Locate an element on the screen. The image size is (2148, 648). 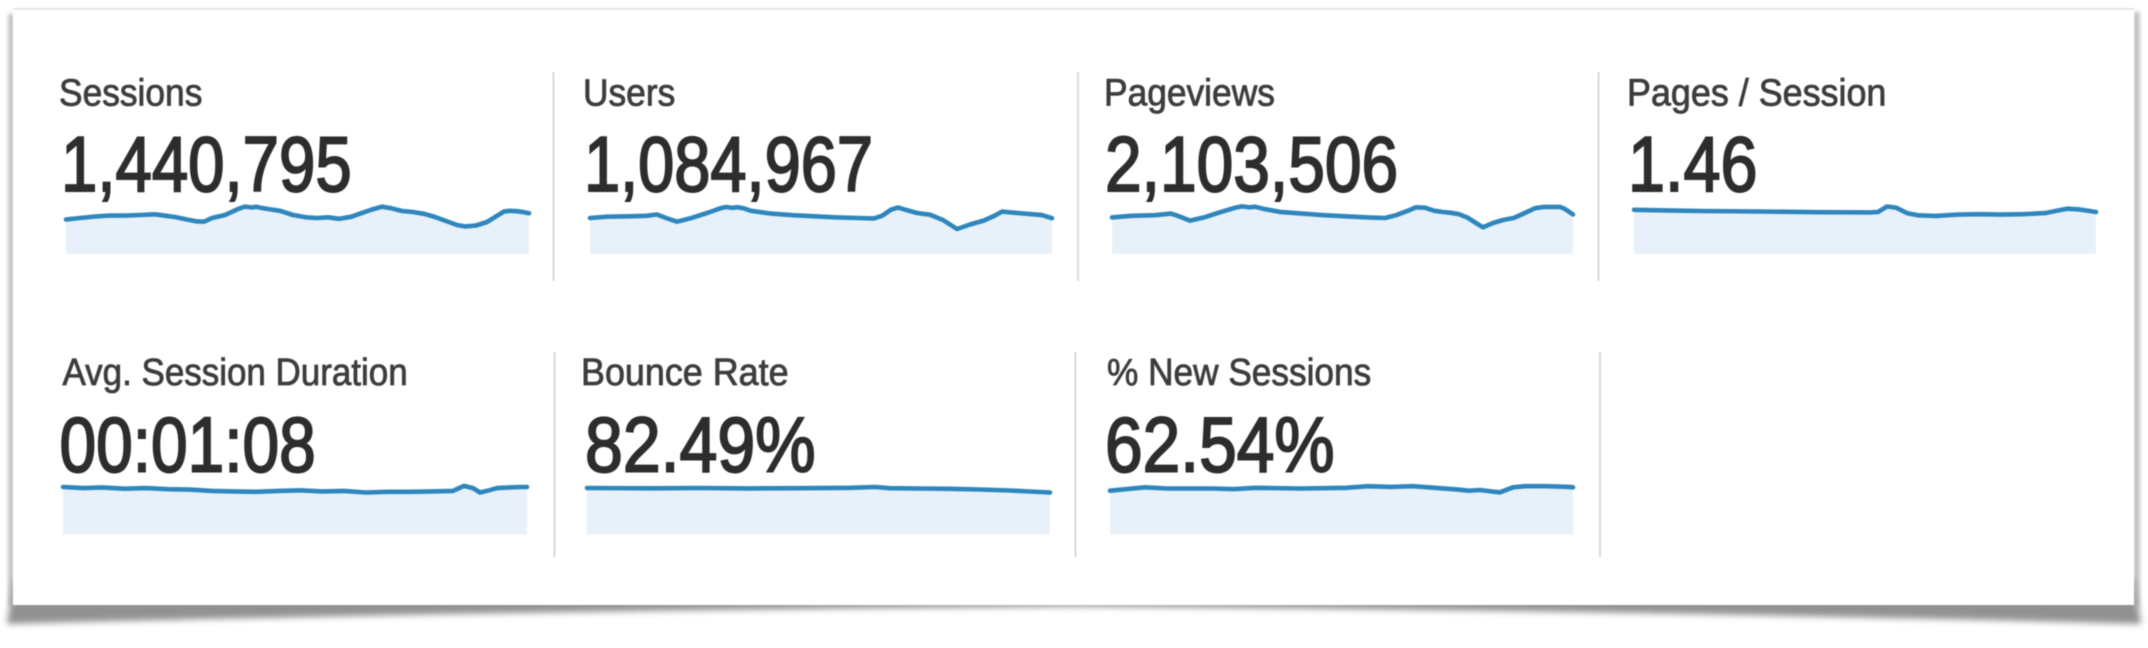
svg-text: Users is located at coordinates (629, 92).